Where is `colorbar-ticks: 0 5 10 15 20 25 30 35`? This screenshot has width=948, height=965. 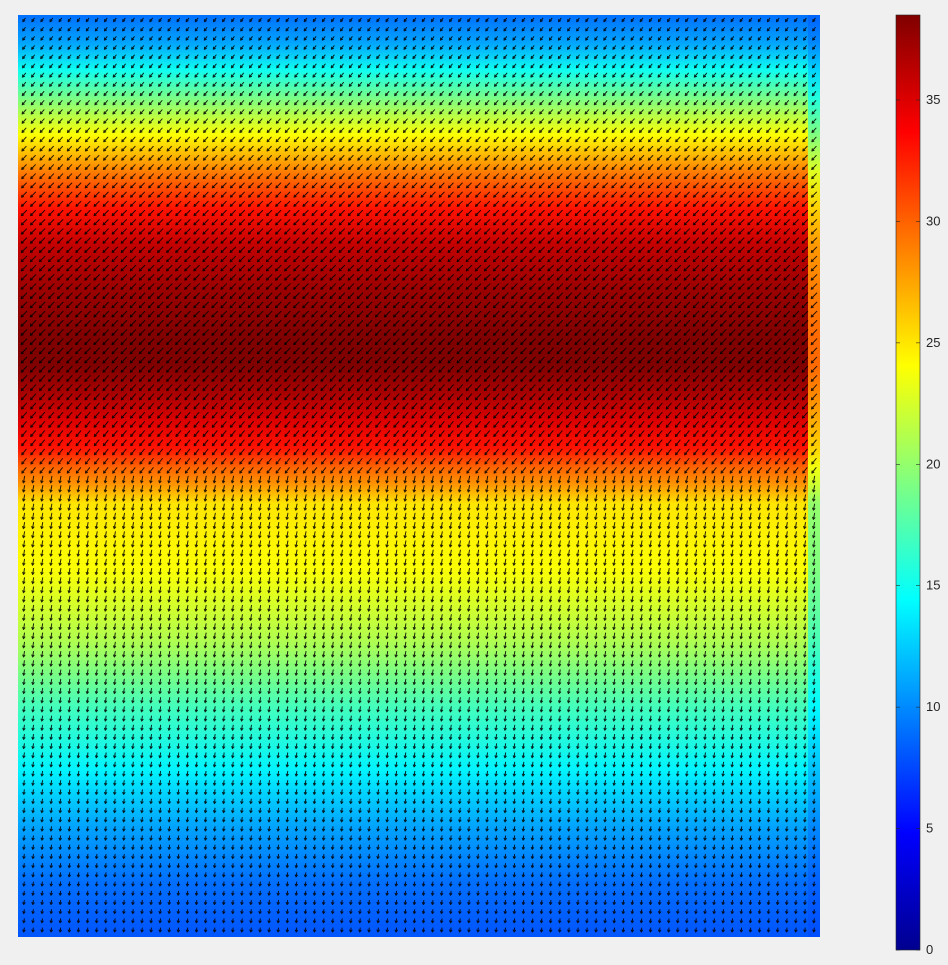 colorbar-ticks: 0 5 10 15 20 25 30 35 is located at coordinates (918, 524).